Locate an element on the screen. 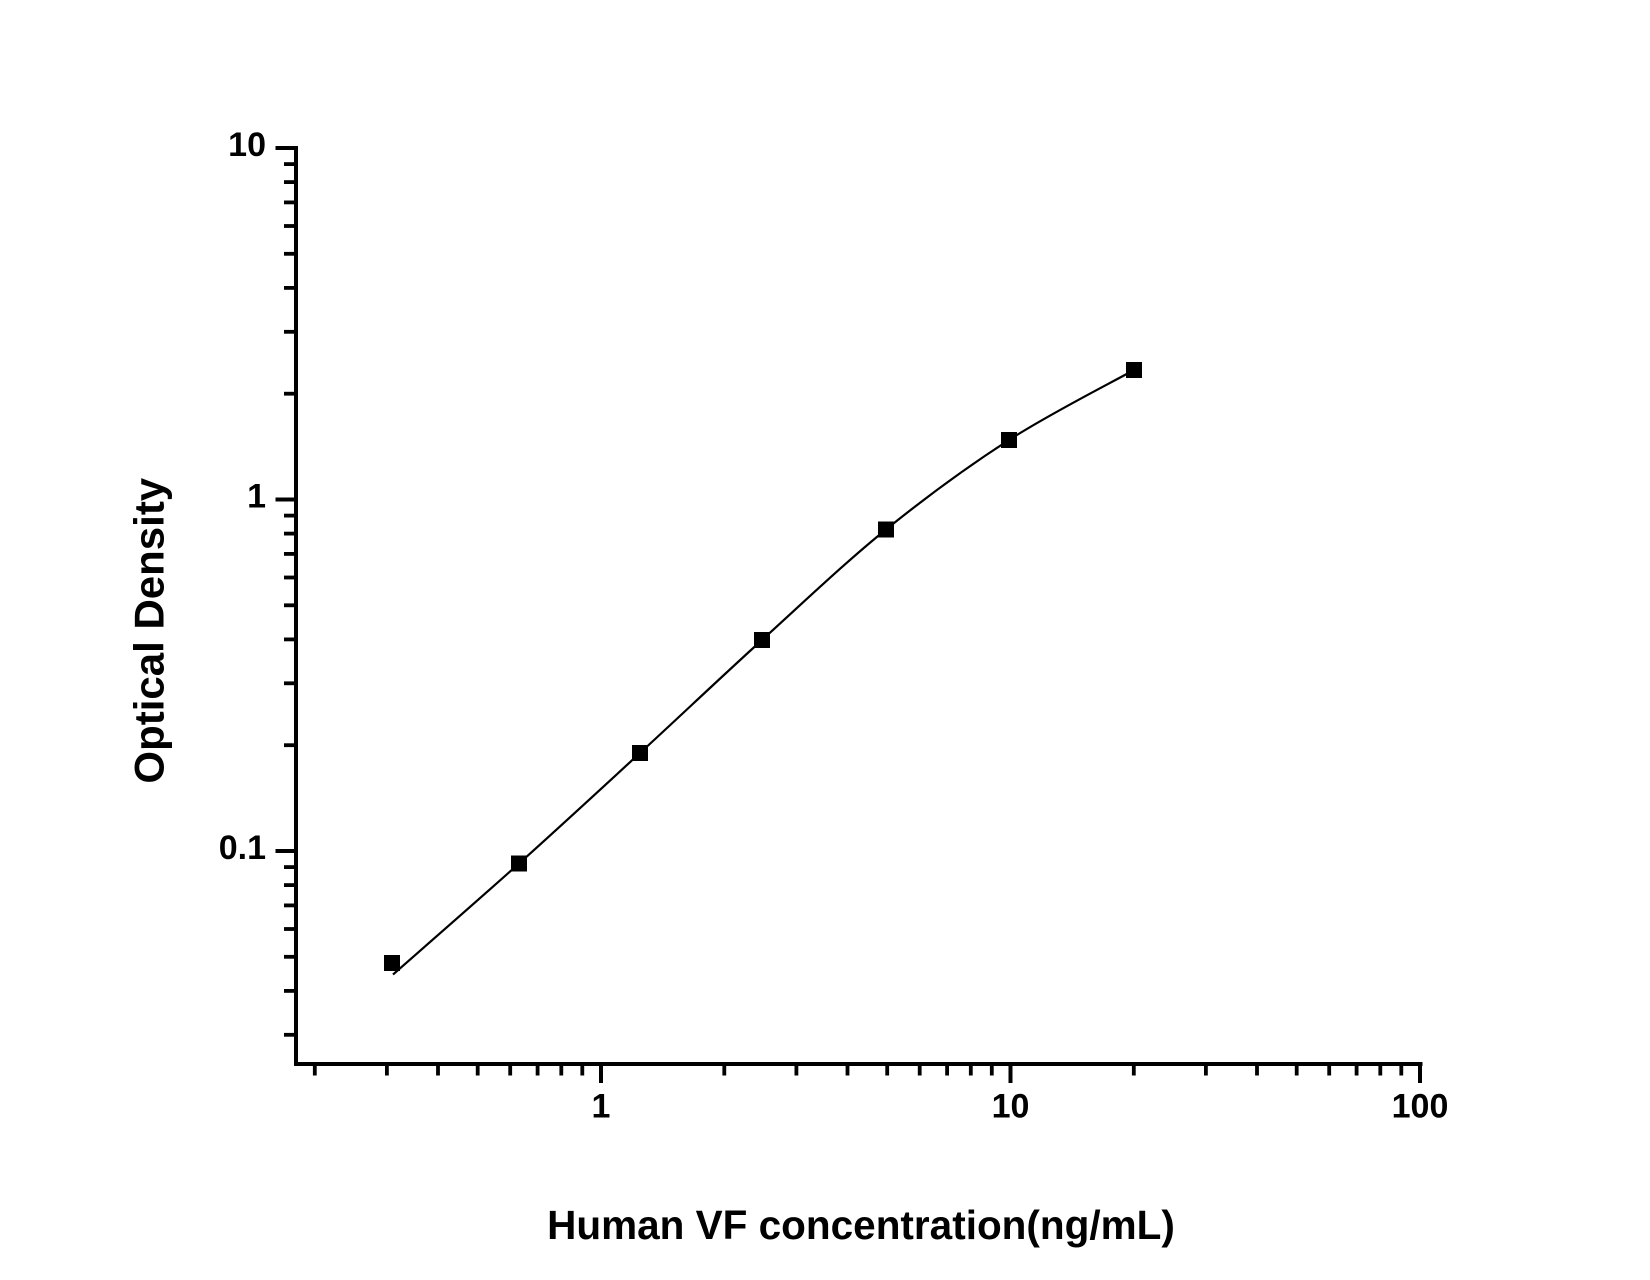 The width and height of the screenshot is (1650, 1280). svg-text: 100 is located at coordinates (1420, 1107).